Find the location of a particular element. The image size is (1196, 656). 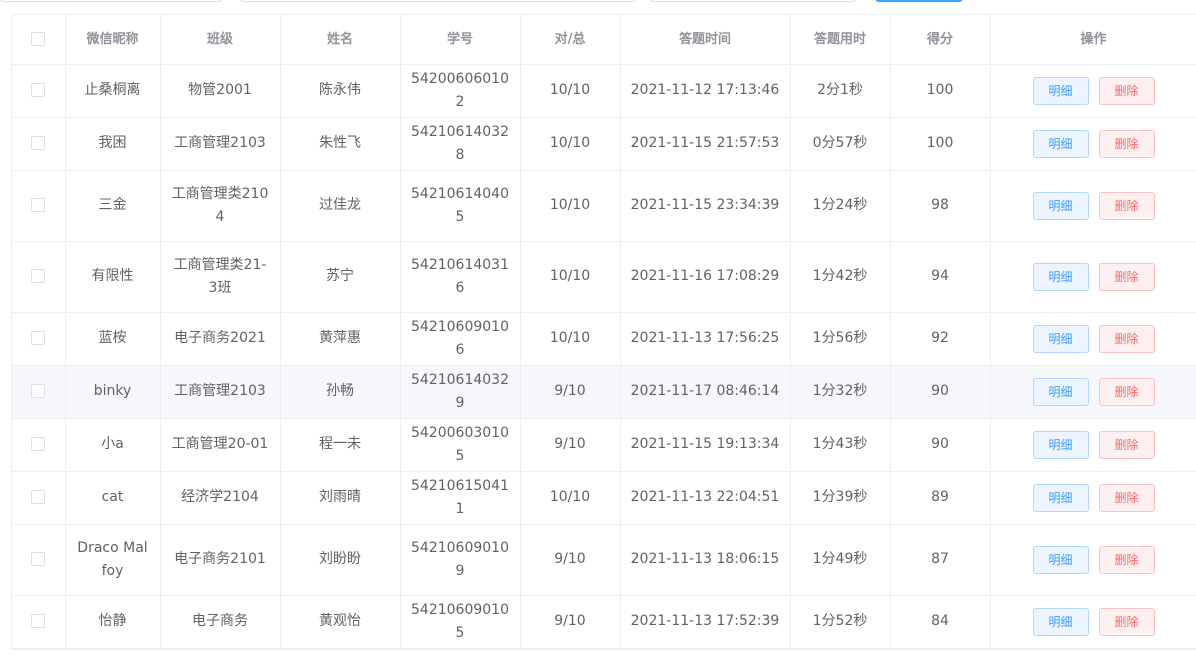

cell-time: 2021-11-13 17:52:39 is located at coordinates (705, 622).